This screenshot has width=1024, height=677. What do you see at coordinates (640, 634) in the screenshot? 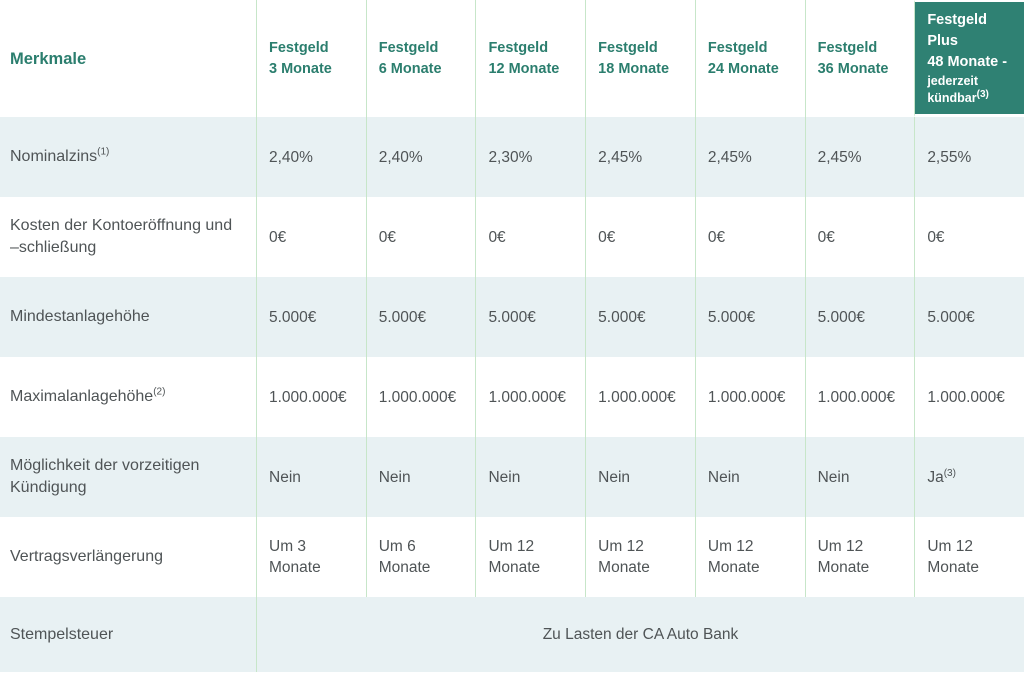
I see `table-cell-spanning: Zu Lasten der CA Auto Bank` at bounding box center [640, 634].